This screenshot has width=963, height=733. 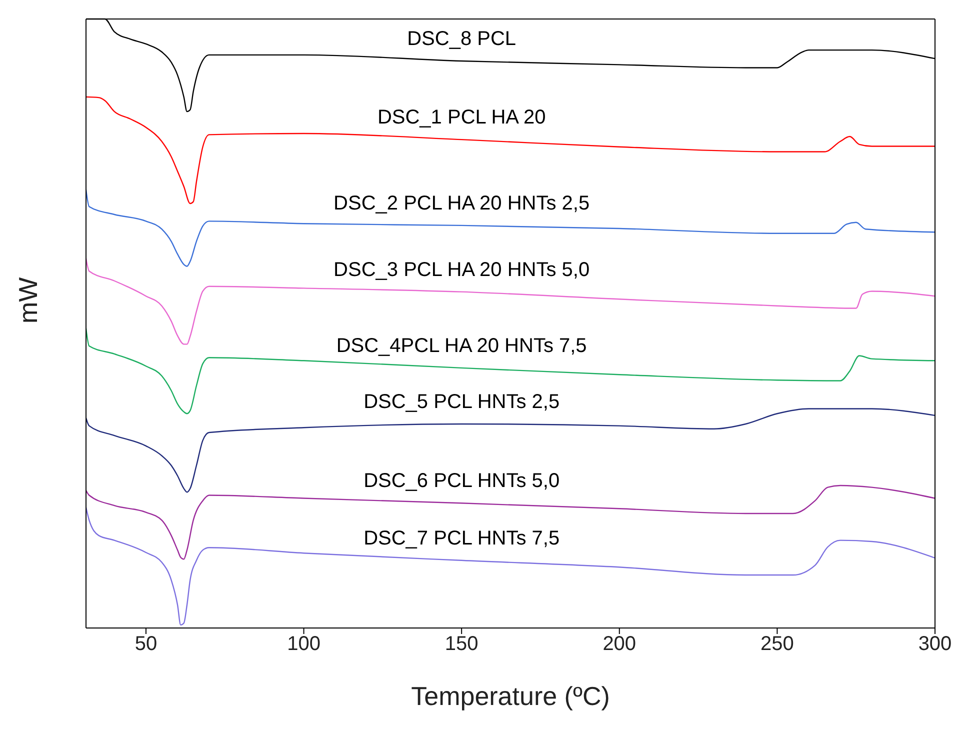 I want to click on series-label: DSC_1 PCL HA 20, so click(x=461, y=117).